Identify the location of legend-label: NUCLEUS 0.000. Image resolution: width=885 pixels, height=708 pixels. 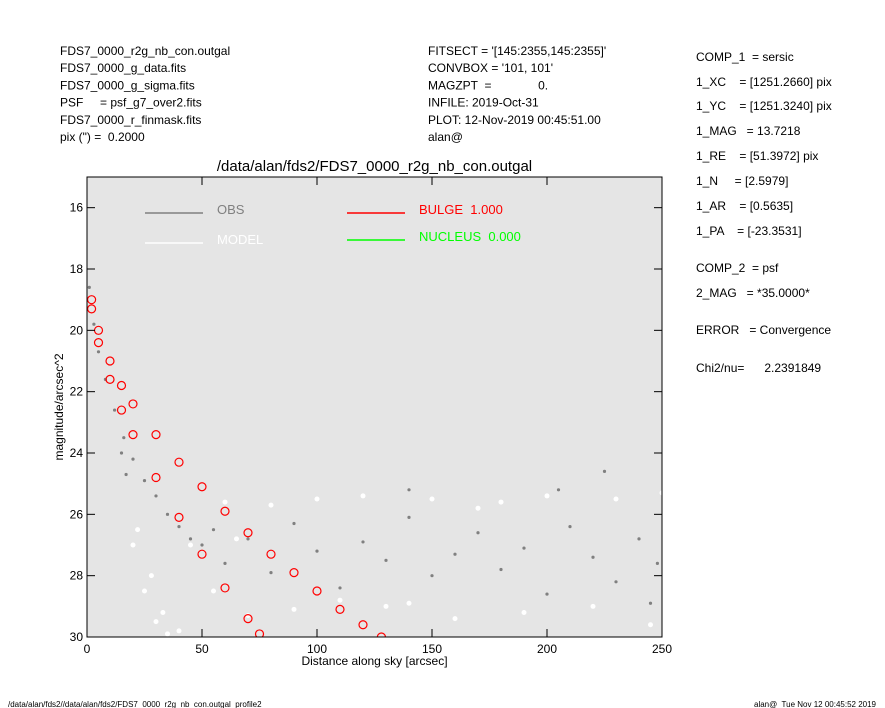
(470, 236).